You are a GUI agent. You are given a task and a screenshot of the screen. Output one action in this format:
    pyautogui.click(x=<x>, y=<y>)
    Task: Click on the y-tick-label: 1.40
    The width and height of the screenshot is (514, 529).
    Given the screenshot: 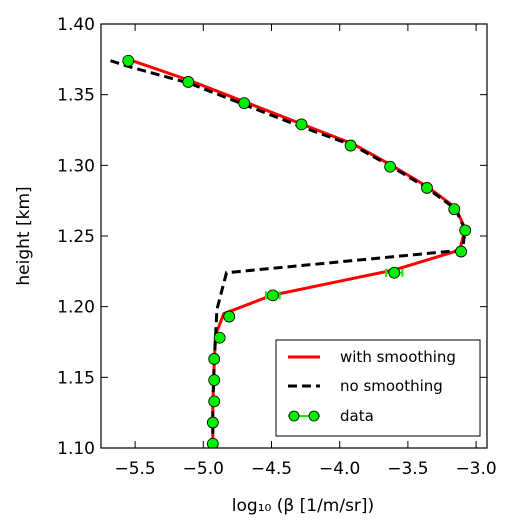 What is the action you would take?
    pyautogui.click(x=76, y=25)
    